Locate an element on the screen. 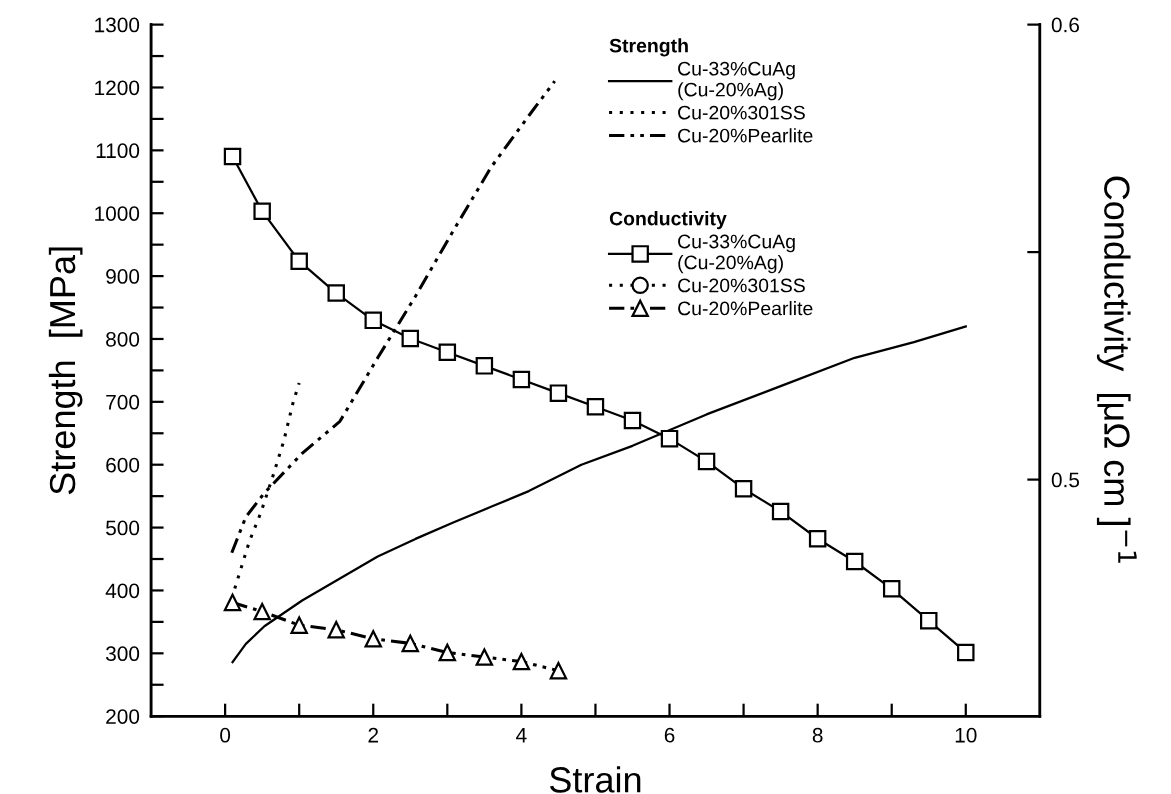  y-tick-label: 400 is located at coordinates (122, 591).